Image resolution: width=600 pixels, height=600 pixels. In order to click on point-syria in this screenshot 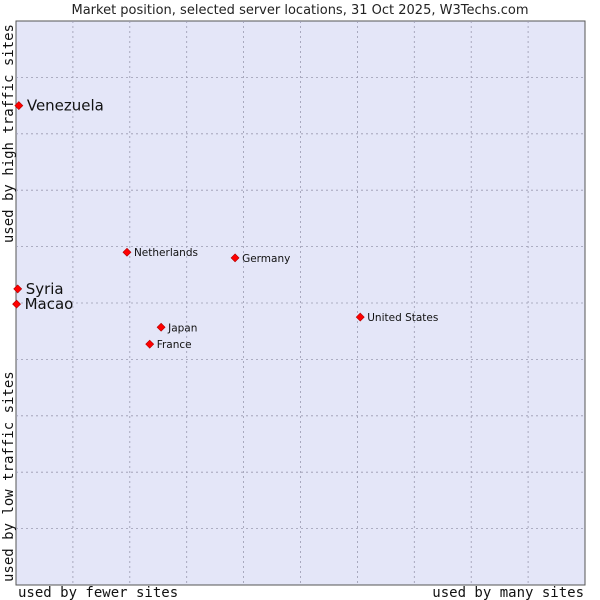, I will do `click(18, 289)`.